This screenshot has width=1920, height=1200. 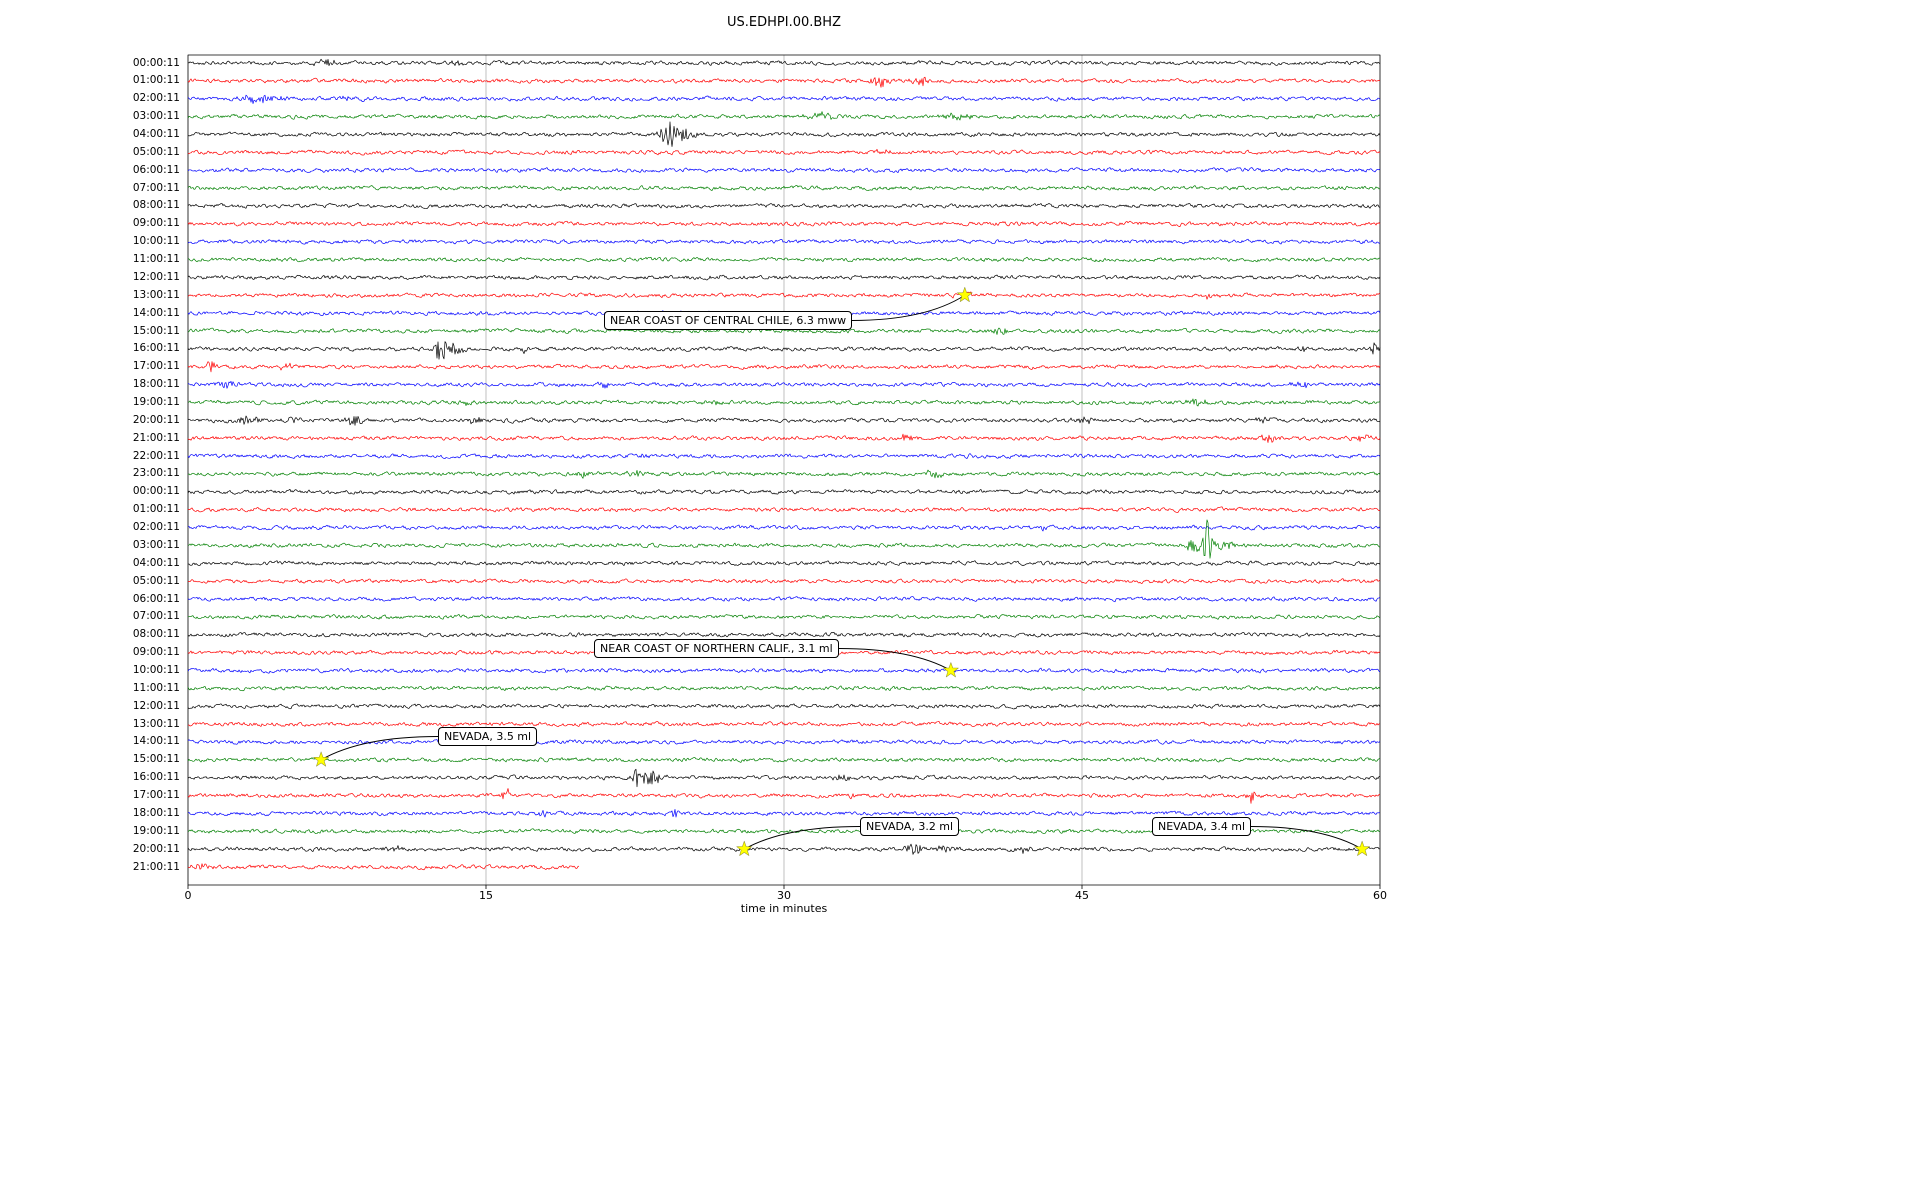 I want to click on event-annotation: NEVADA, 3.2 ml, so click(x=910, y=826).